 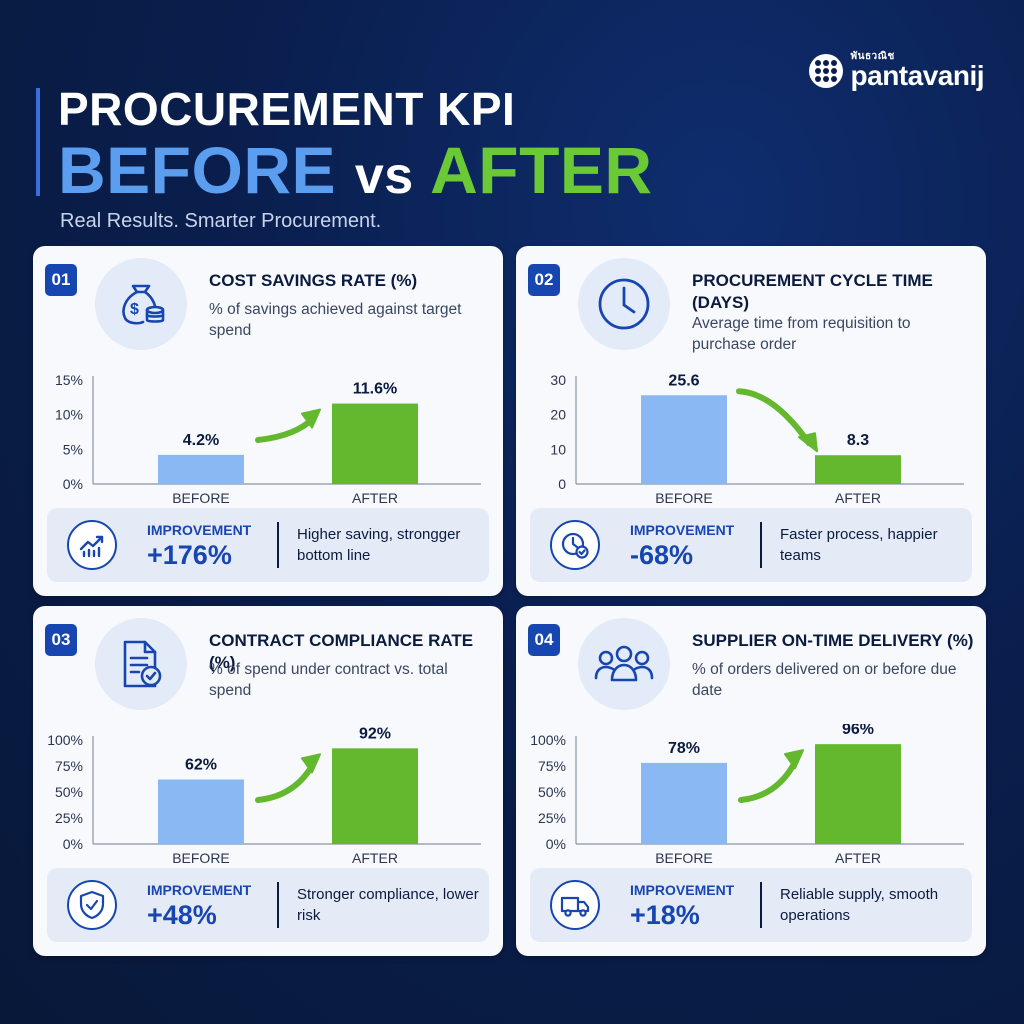 What do you see at coordinates (684, 748) in the screenshot?
I see `bar-value-label: 78%` at bounding box center [684, 748].